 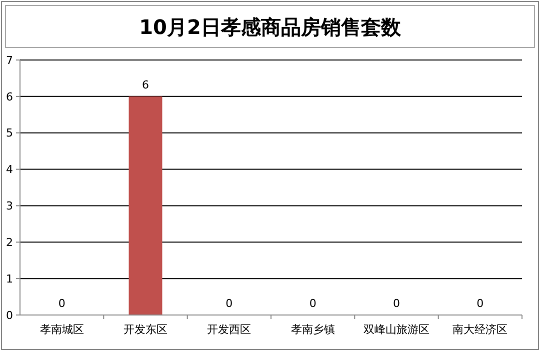 I want to click on y-tick-label: 4, so click(x=9, y=169).